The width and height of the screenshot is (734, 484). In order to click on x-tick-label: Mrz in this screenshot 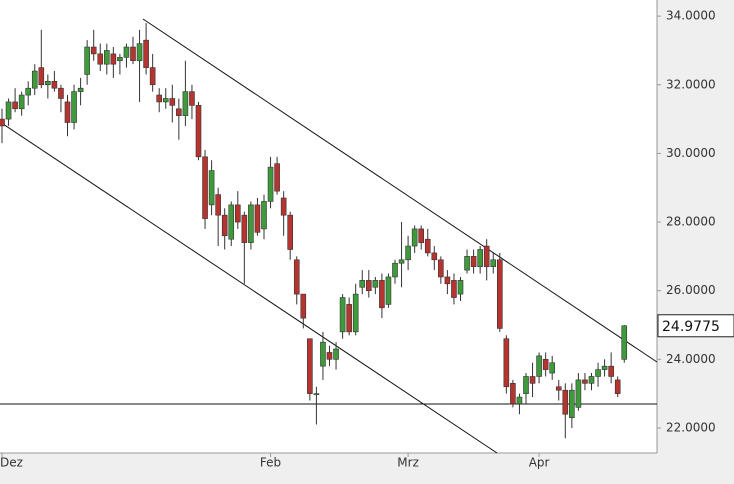, I will do `click(408, 463)`.